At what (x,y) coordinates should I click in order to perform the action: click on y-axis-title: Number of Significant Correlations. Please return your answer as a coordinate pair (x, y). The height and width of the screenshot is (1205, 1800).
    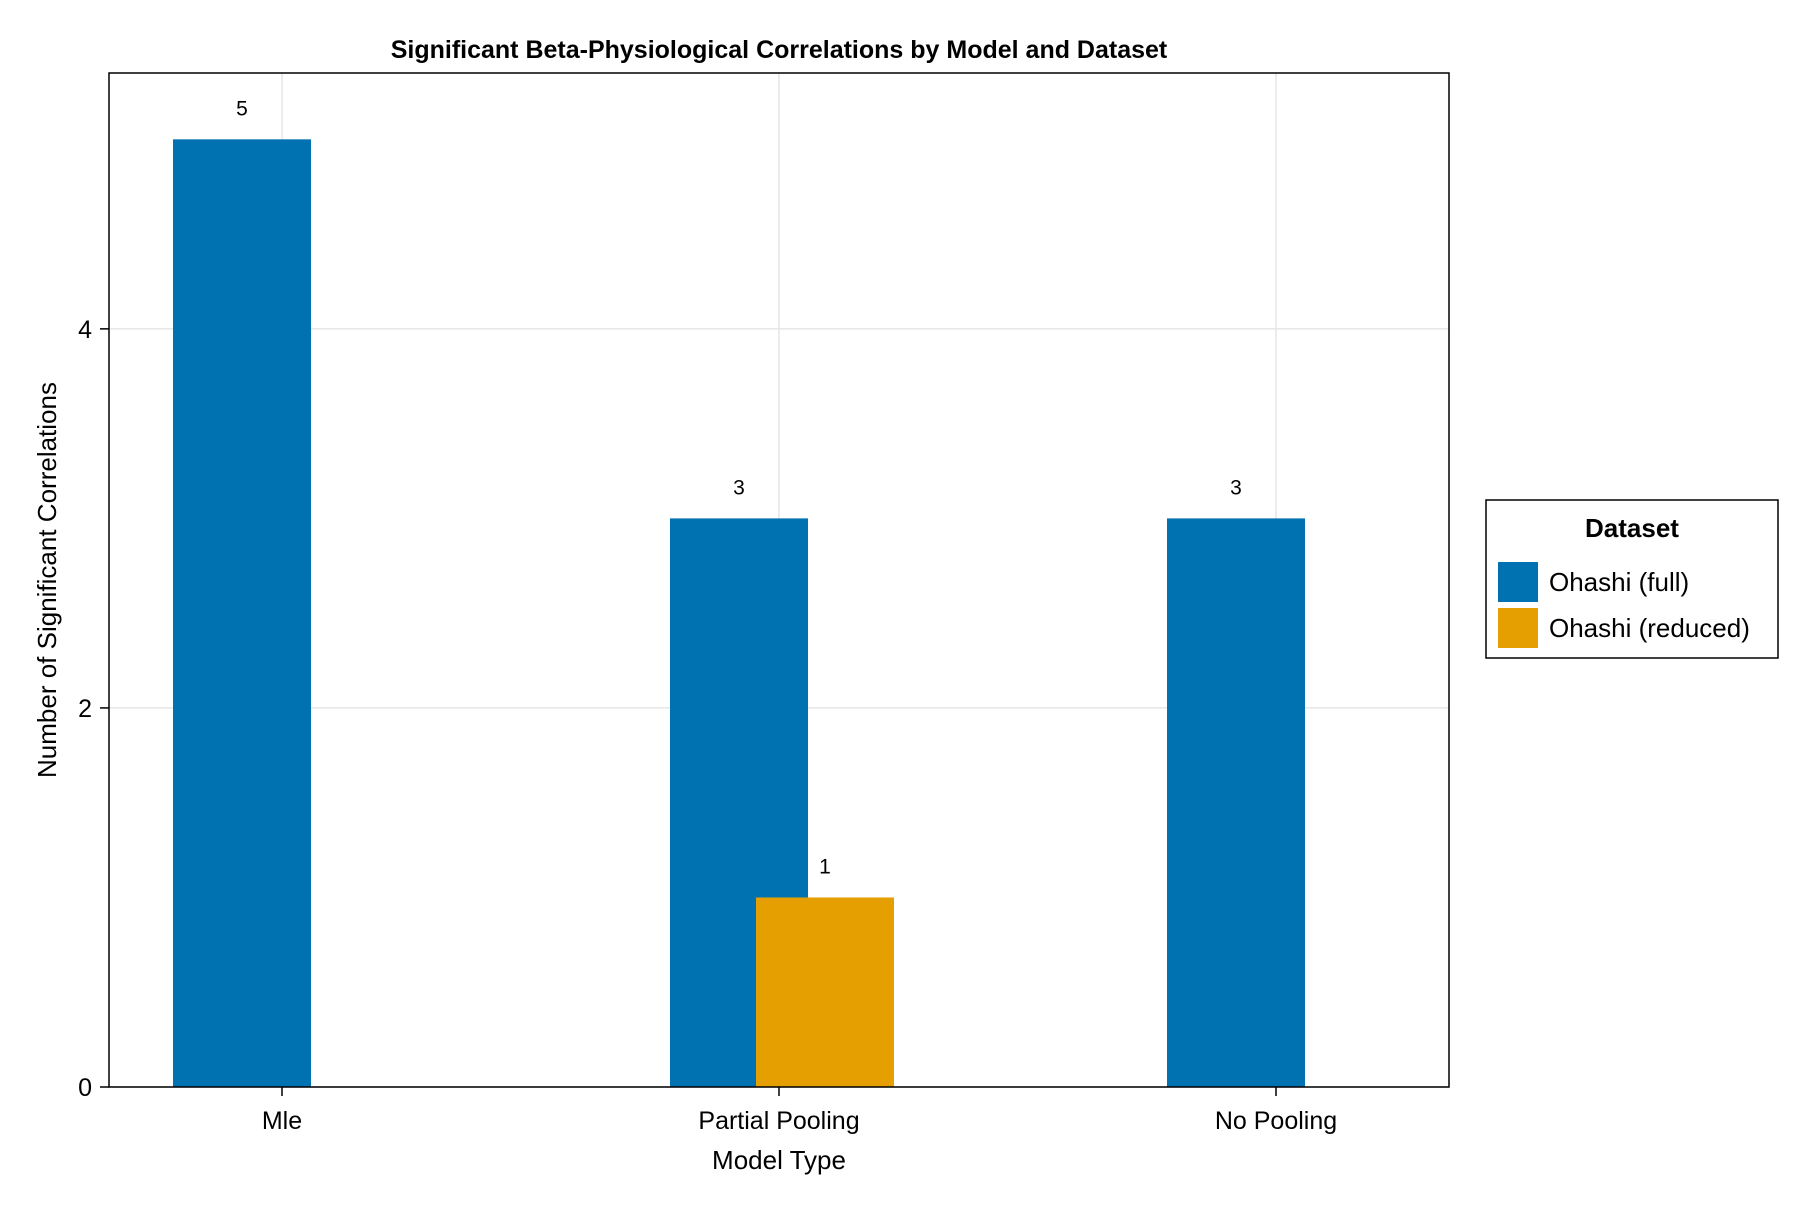
    Looking at the image, I should click on (47, 580).